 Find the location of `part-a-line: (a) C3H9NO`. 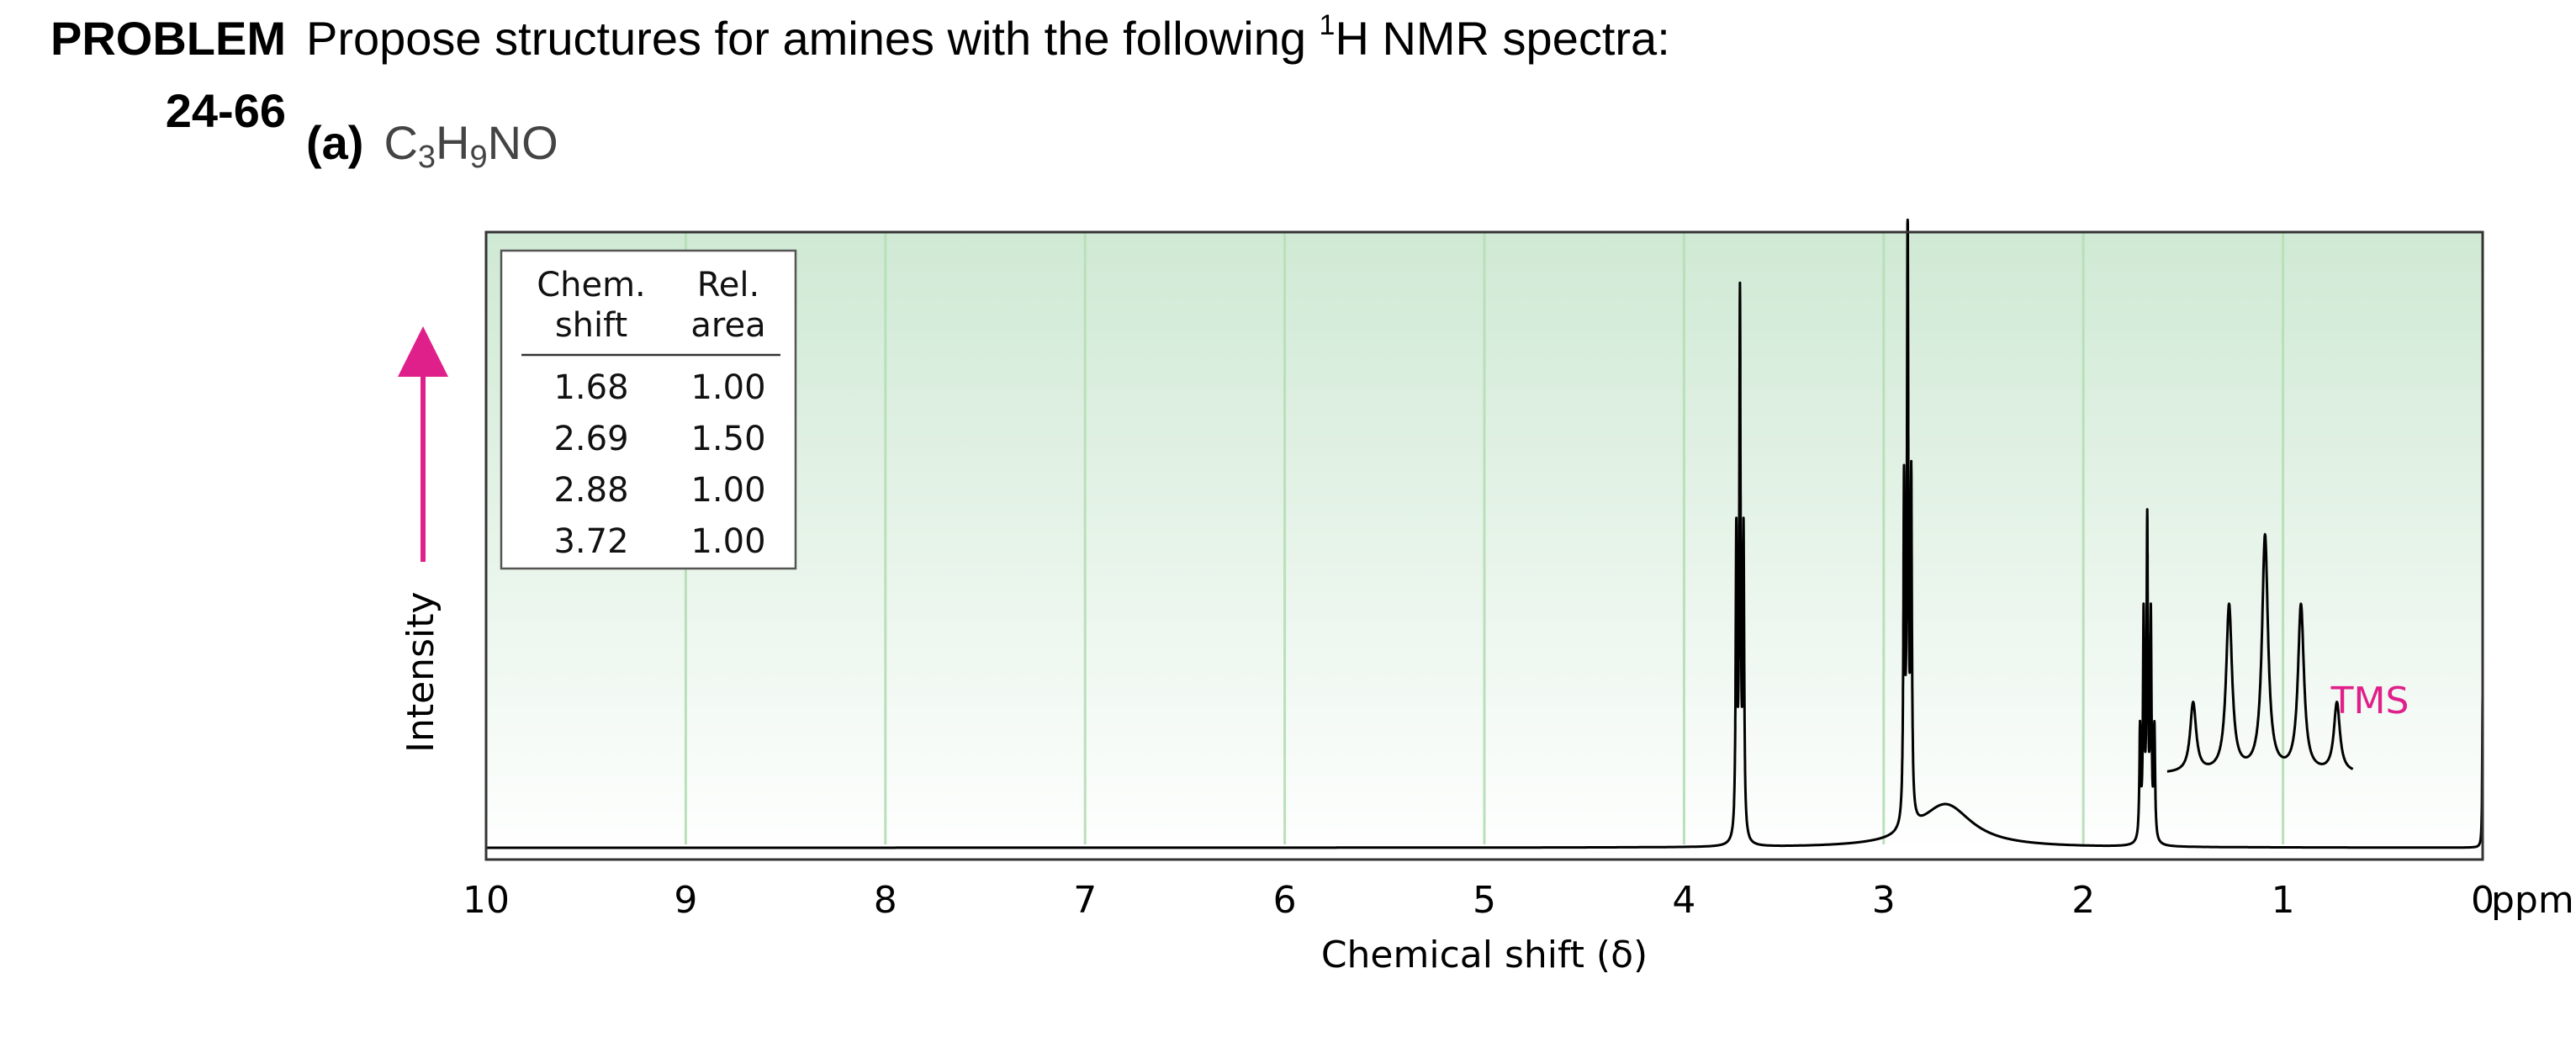

part-a-line: (a) C3H9NO is located at coordinates (432, 143).